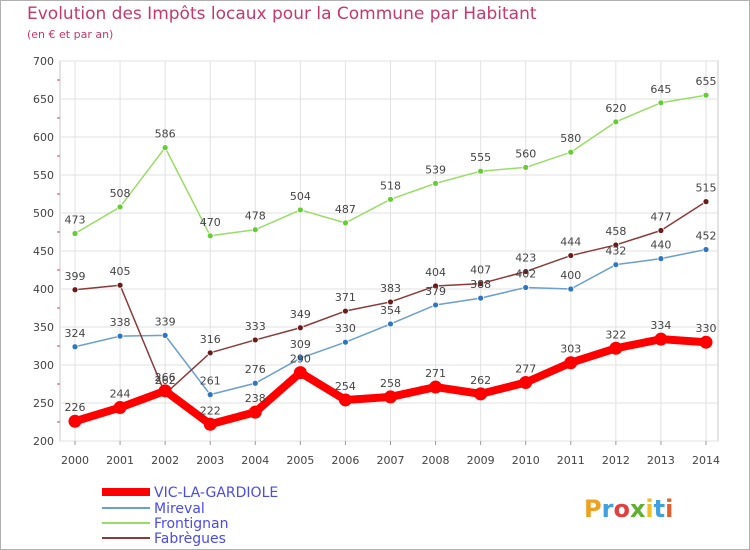 The image size is (750, 550). I want to click on legend-label: Fabrègues, so click(190, 539).